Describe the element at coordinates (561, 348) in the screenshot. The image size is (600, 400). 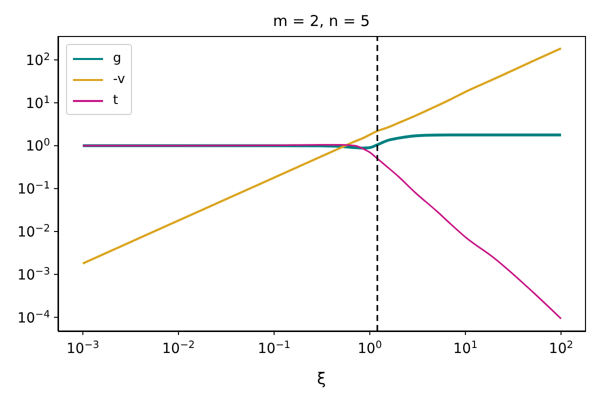
I see `x-tick-label: 10$^{2}$` at that location.